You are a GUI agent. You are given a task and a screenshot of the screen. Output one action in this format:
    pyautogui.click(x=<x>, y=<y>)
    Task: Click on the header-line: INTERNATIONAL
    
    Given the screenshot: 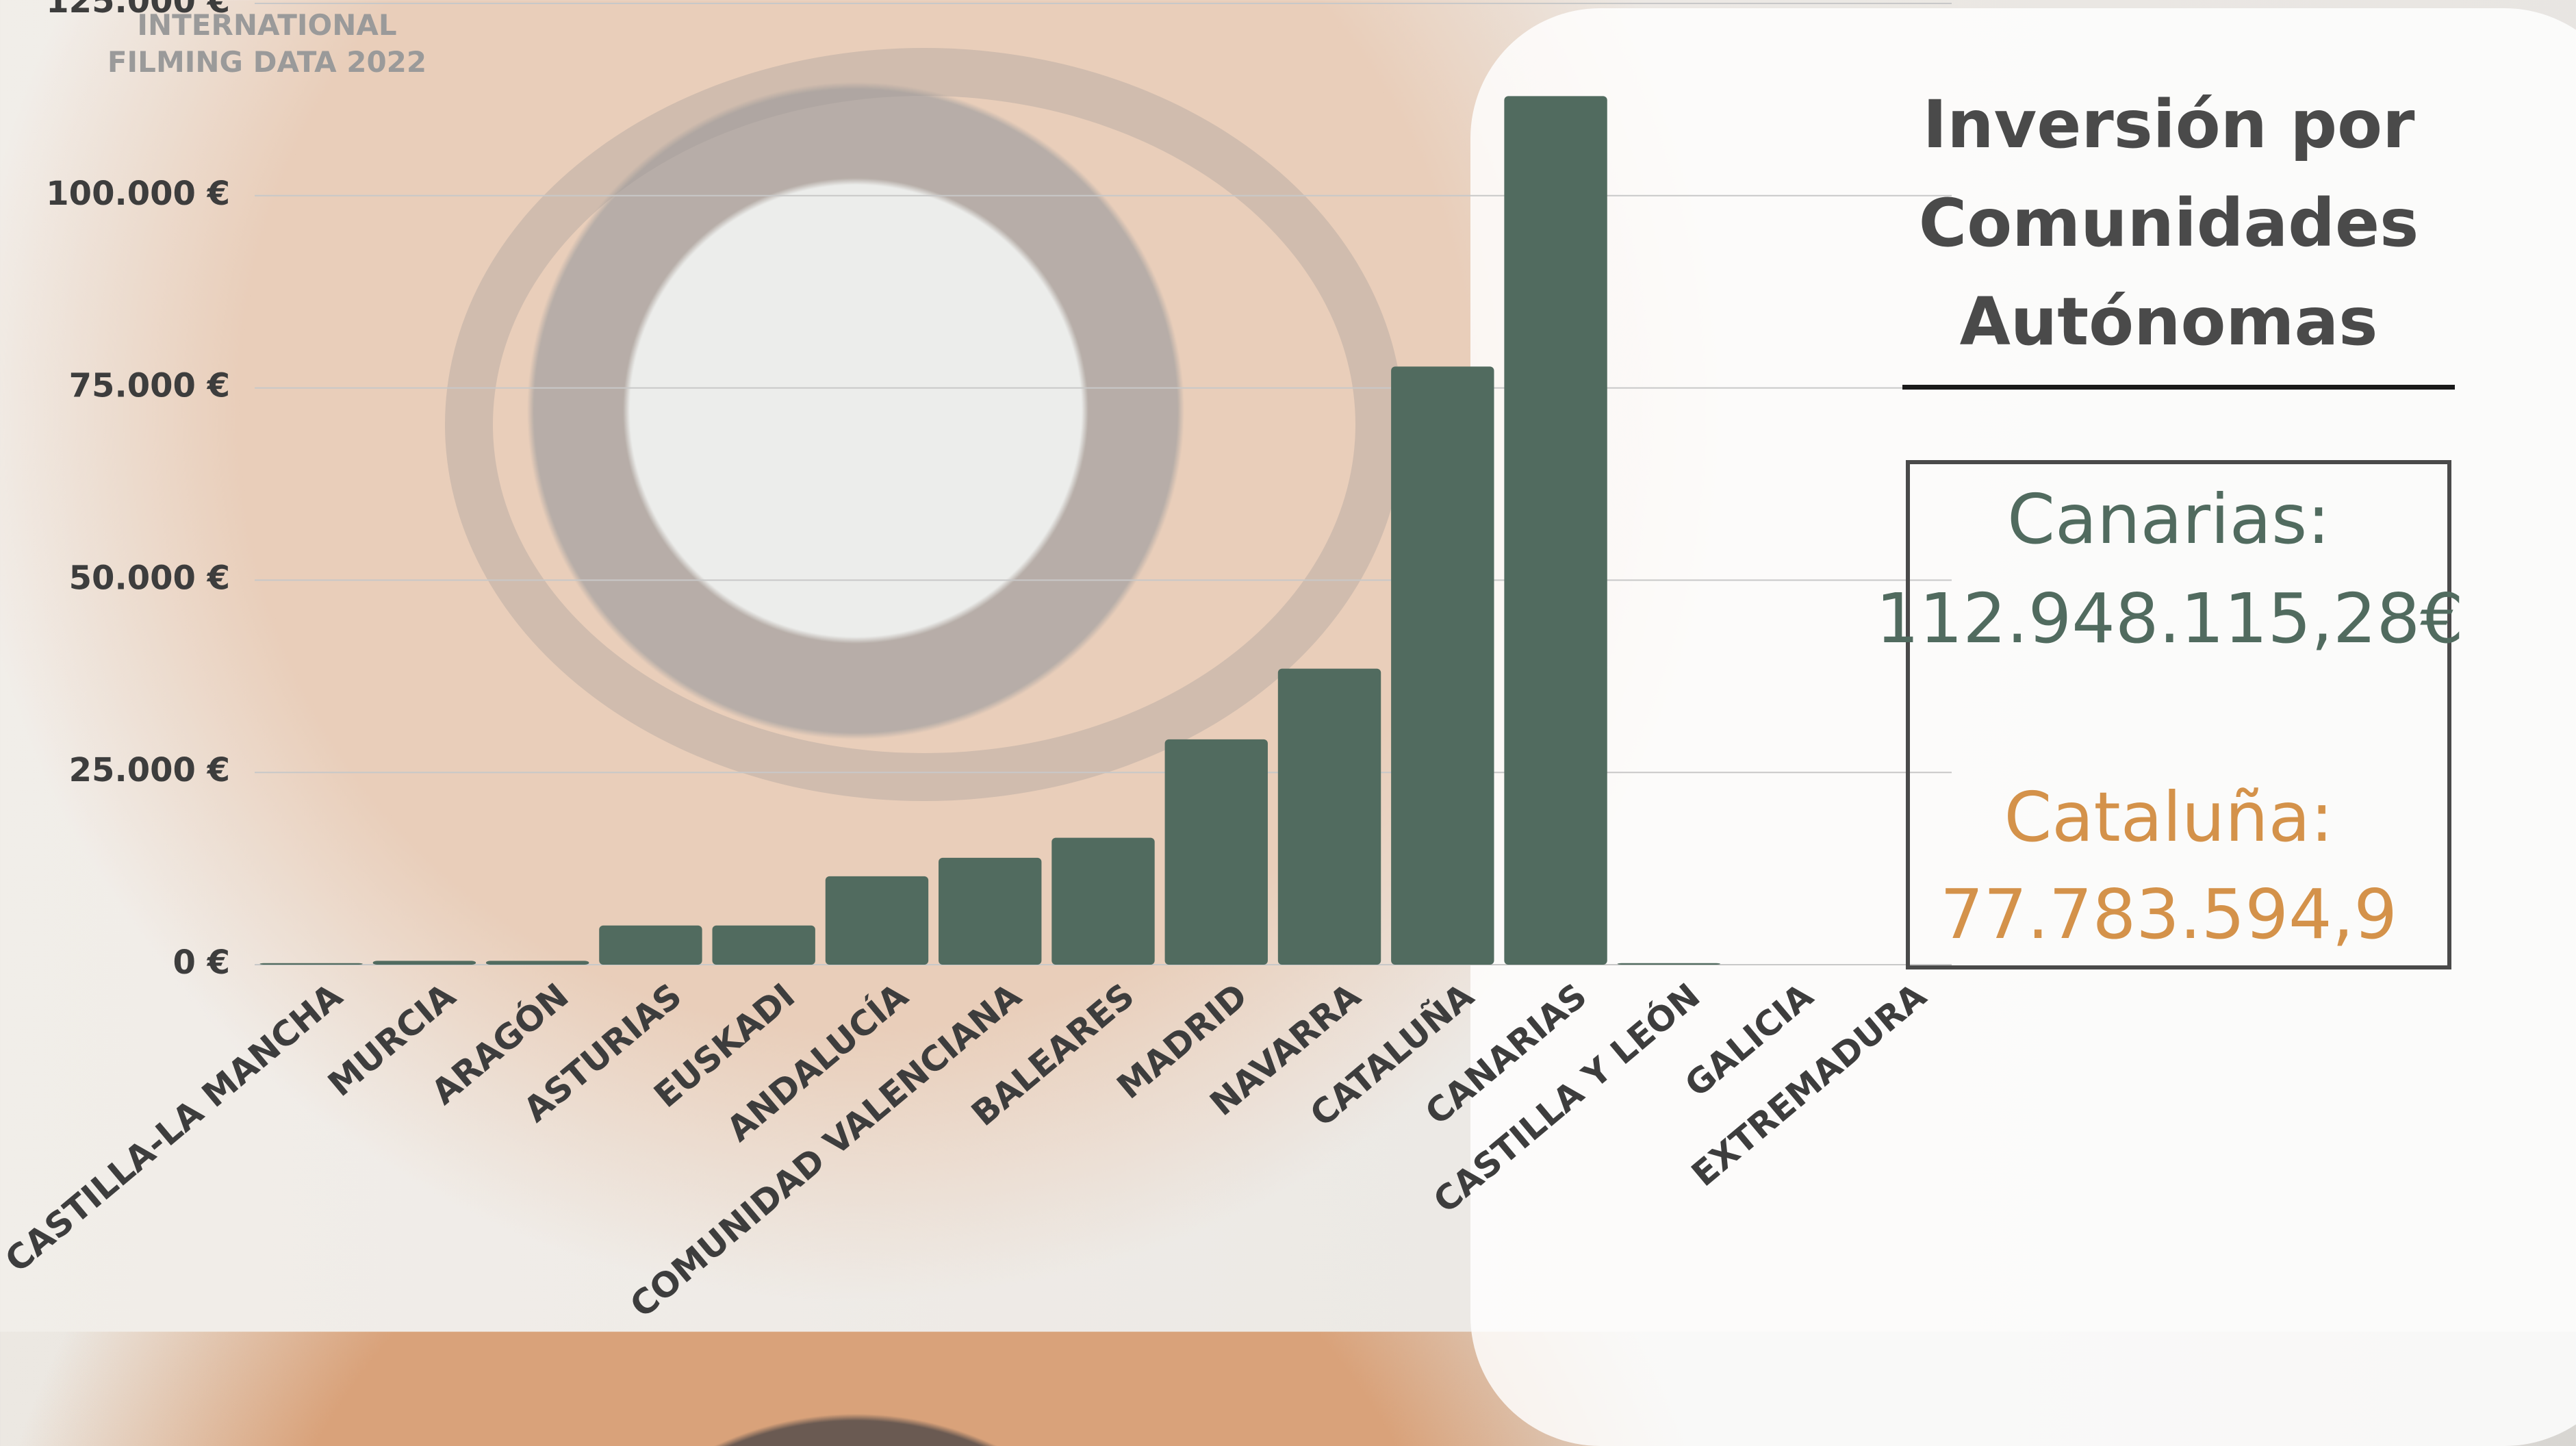 What is the action you would take?
    pyautogui.click(x=267, y=25)
    